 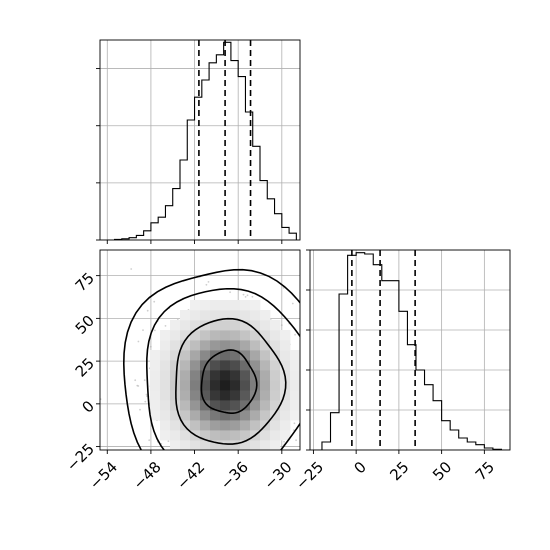 I want to click on top-panel-frame, so click(x=200, y=140).